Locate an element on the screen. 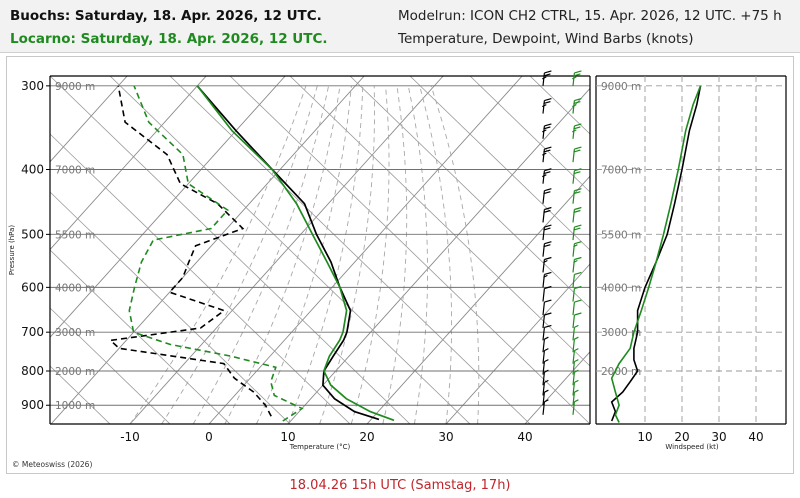  height-label: 3000 m is located at coordinates (75, 333).